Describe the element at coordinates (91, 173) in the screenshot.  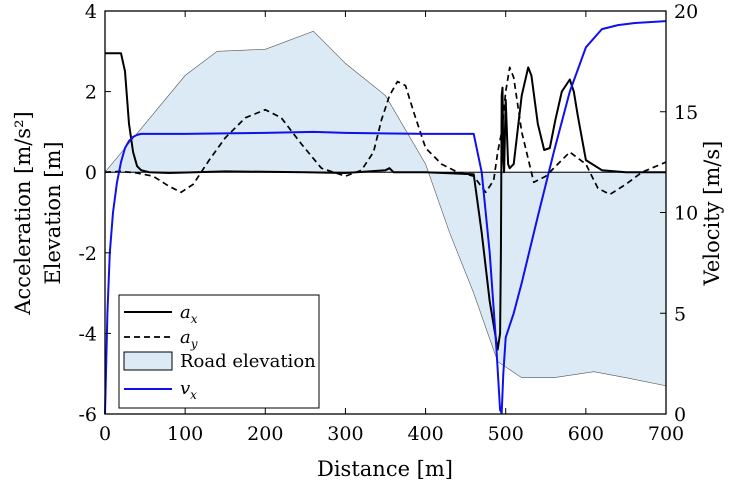
I see `y-left-tick-label: 0` at that location.